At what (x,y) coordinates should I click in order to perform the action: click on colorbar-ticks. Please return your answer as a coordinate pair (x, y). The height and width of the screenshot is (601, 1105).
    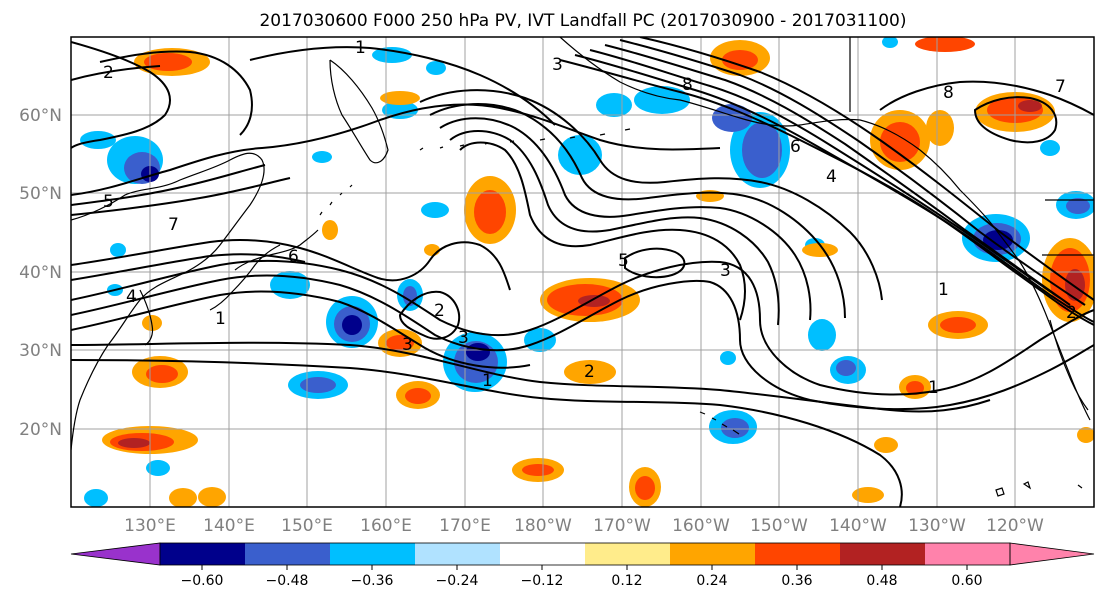
    Looking at the image, I should click on (584, 567).